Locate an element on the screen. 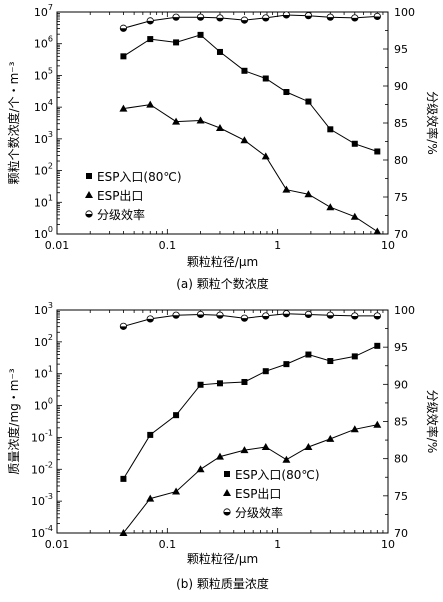 The width and height of the screenshot is (443, 602). y-tick-label: 10-3 is located at coordinates (42, 500).